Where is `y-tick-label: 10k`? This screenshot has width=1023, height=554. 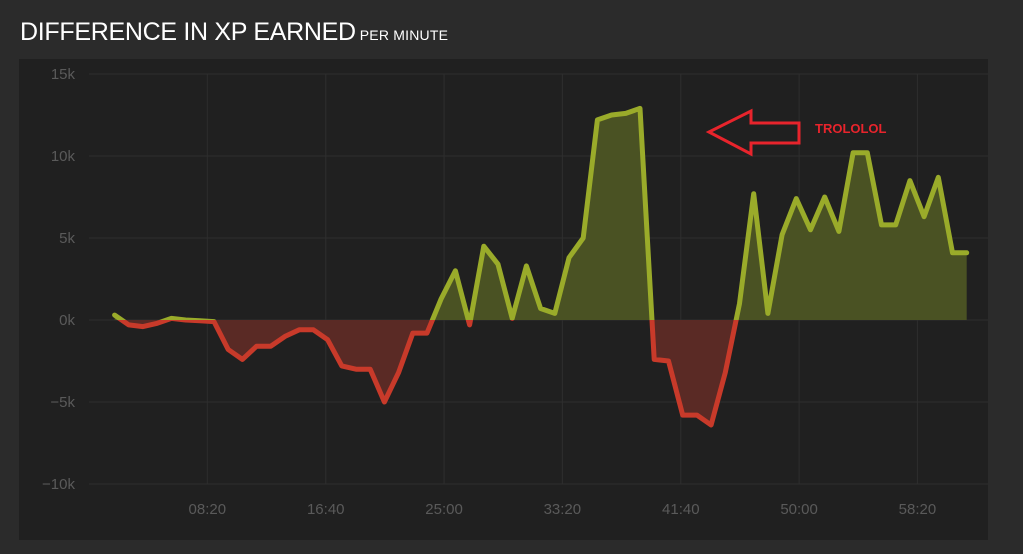 y-tick-label: 10k is located at coordinates (63, 156).